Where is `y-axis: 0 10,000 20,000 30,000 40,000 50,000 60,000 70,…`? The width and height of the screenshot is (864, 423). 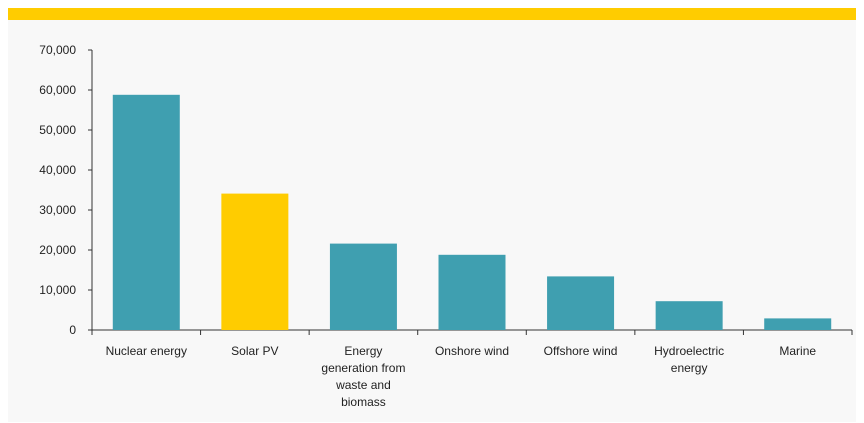 y-axis: 0 10,000 20,000 30,000 40,000 50,000 60,000 70,… is located at coordinates (66, 190).